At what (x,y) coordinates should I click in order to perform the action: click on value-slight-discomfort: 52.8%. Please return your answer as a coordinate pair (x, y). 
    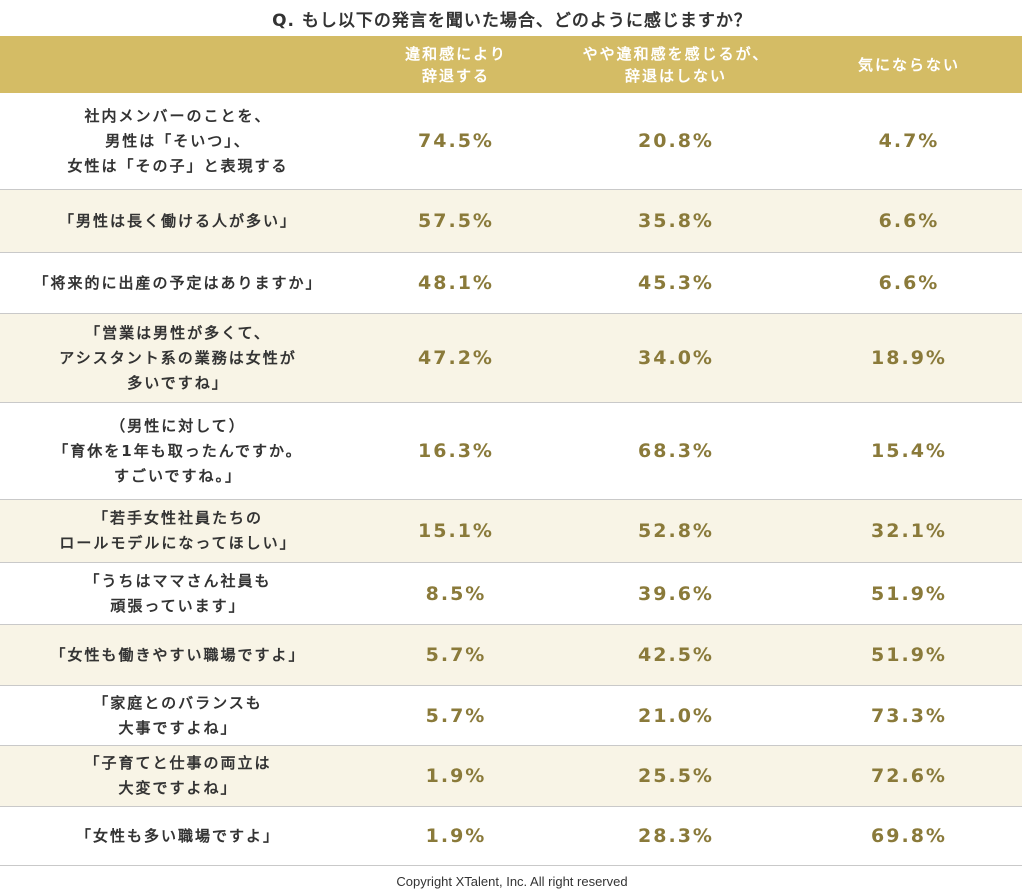
    Looking at the image, I should click on (676, 531).